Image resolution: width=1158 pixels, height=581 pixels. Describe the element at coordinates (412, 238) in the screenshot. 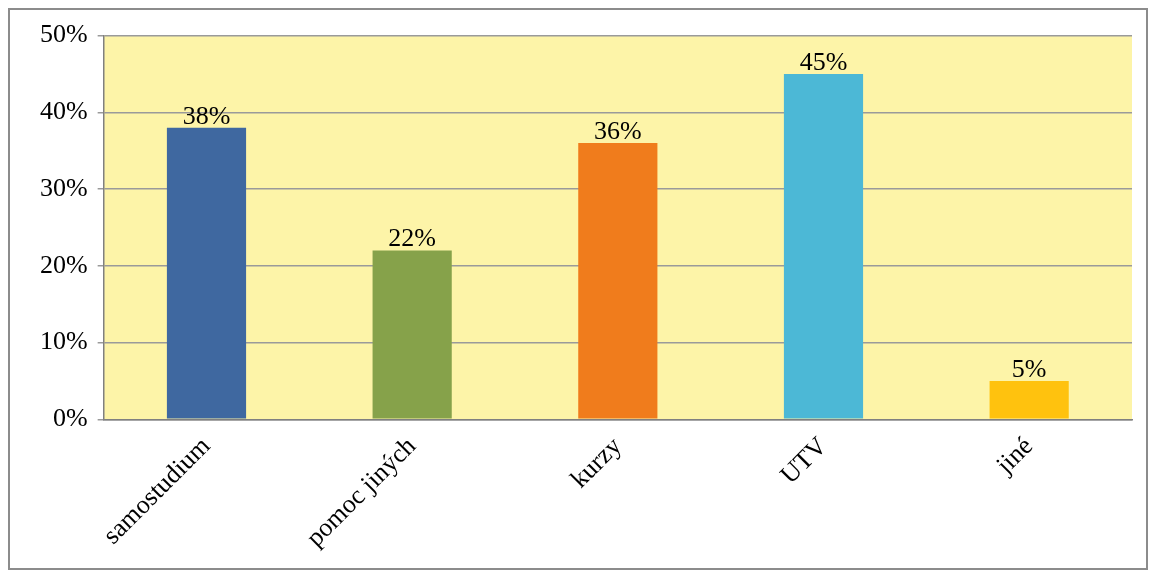

I see `data-label: 22%` at that location.